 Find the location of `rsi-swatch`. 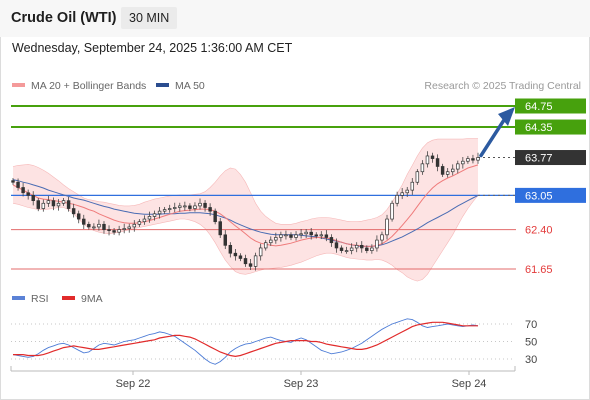

rsi-swatch is located at coordinates (18, 298).